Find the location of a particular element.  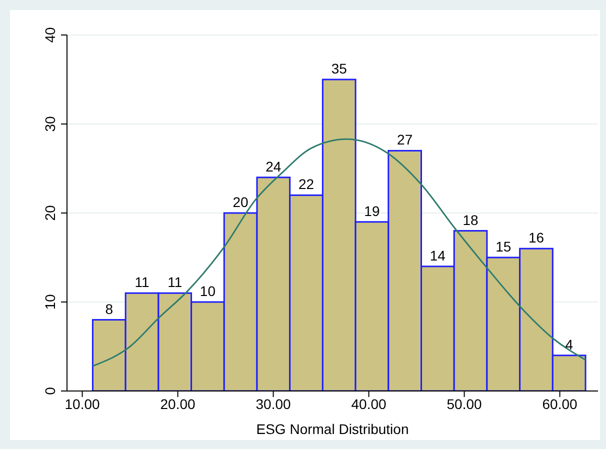

y-tick-label: 0 is located at coordinates (50, 390).